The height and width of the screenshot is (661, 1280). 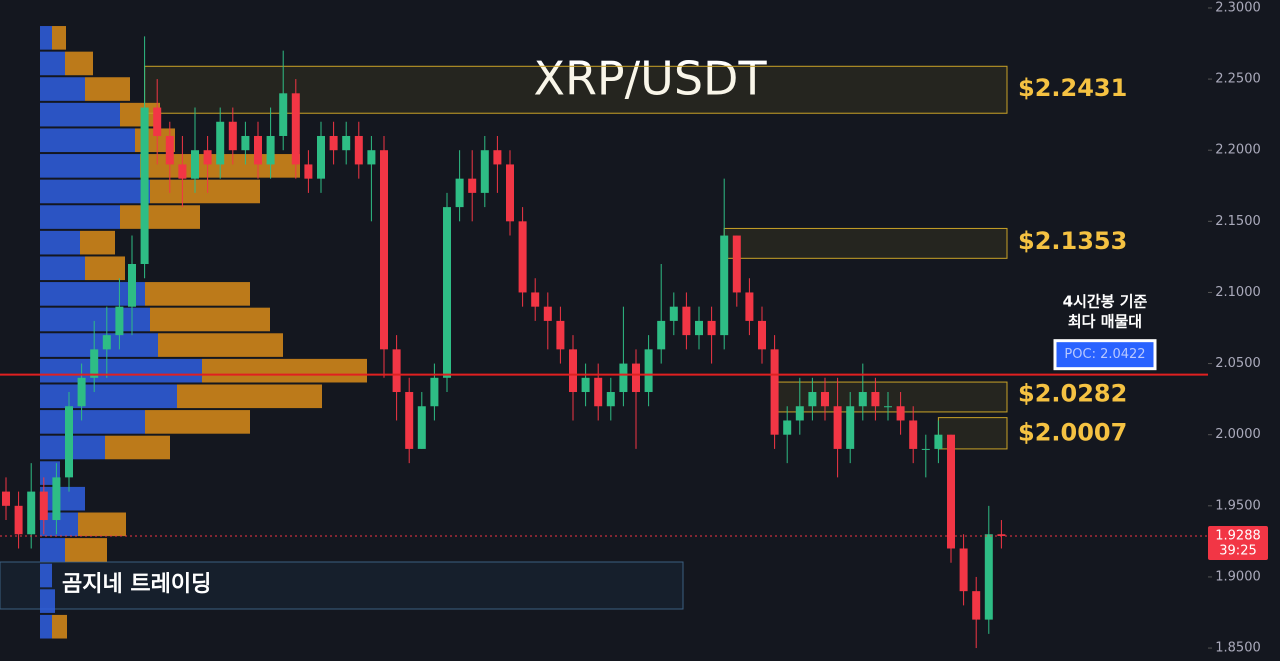 I want to click on zone-label: $2.1353, so click(x=1072, y=241).